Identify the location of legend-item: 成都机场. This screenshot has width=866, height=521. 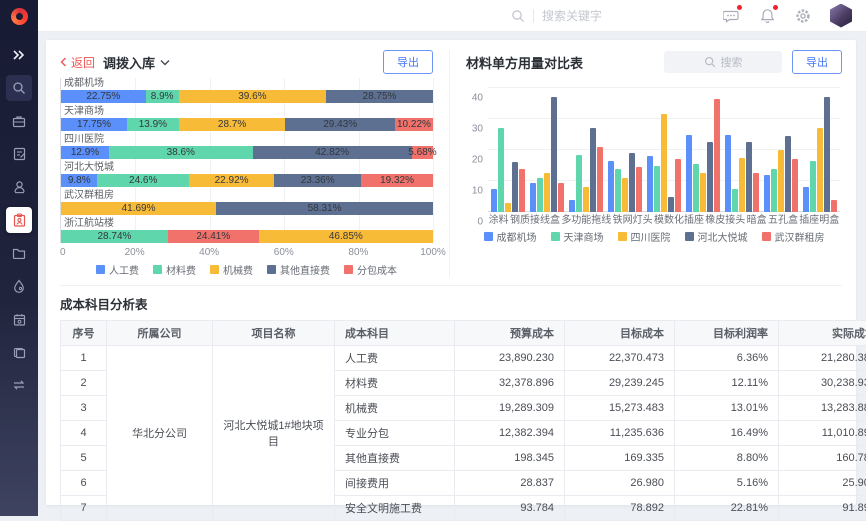
(510, 236).